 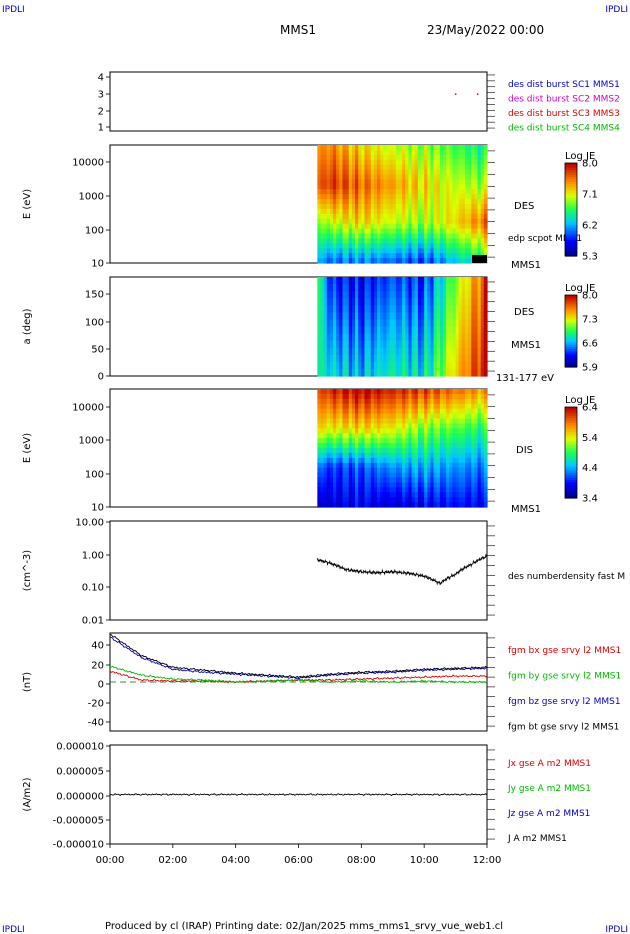 What do you see at coordinates (571, 488) in the screenshot?
I see `panel4-cbar-cell` at bounding box center [571, 488].